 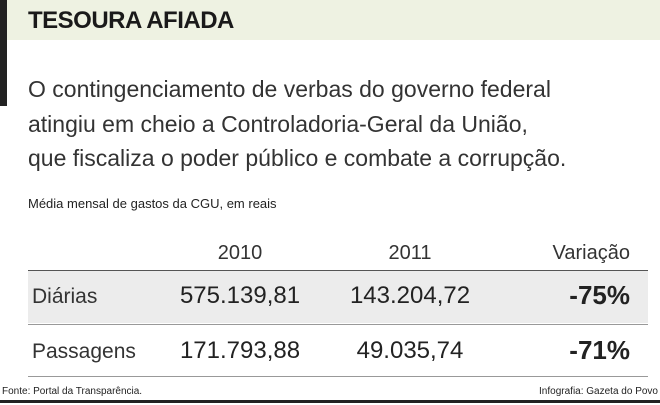 What do you see at coordinates (65, 296) in the screenshot?
I see `row-label: Diárias` at bounding box center [65, 296].